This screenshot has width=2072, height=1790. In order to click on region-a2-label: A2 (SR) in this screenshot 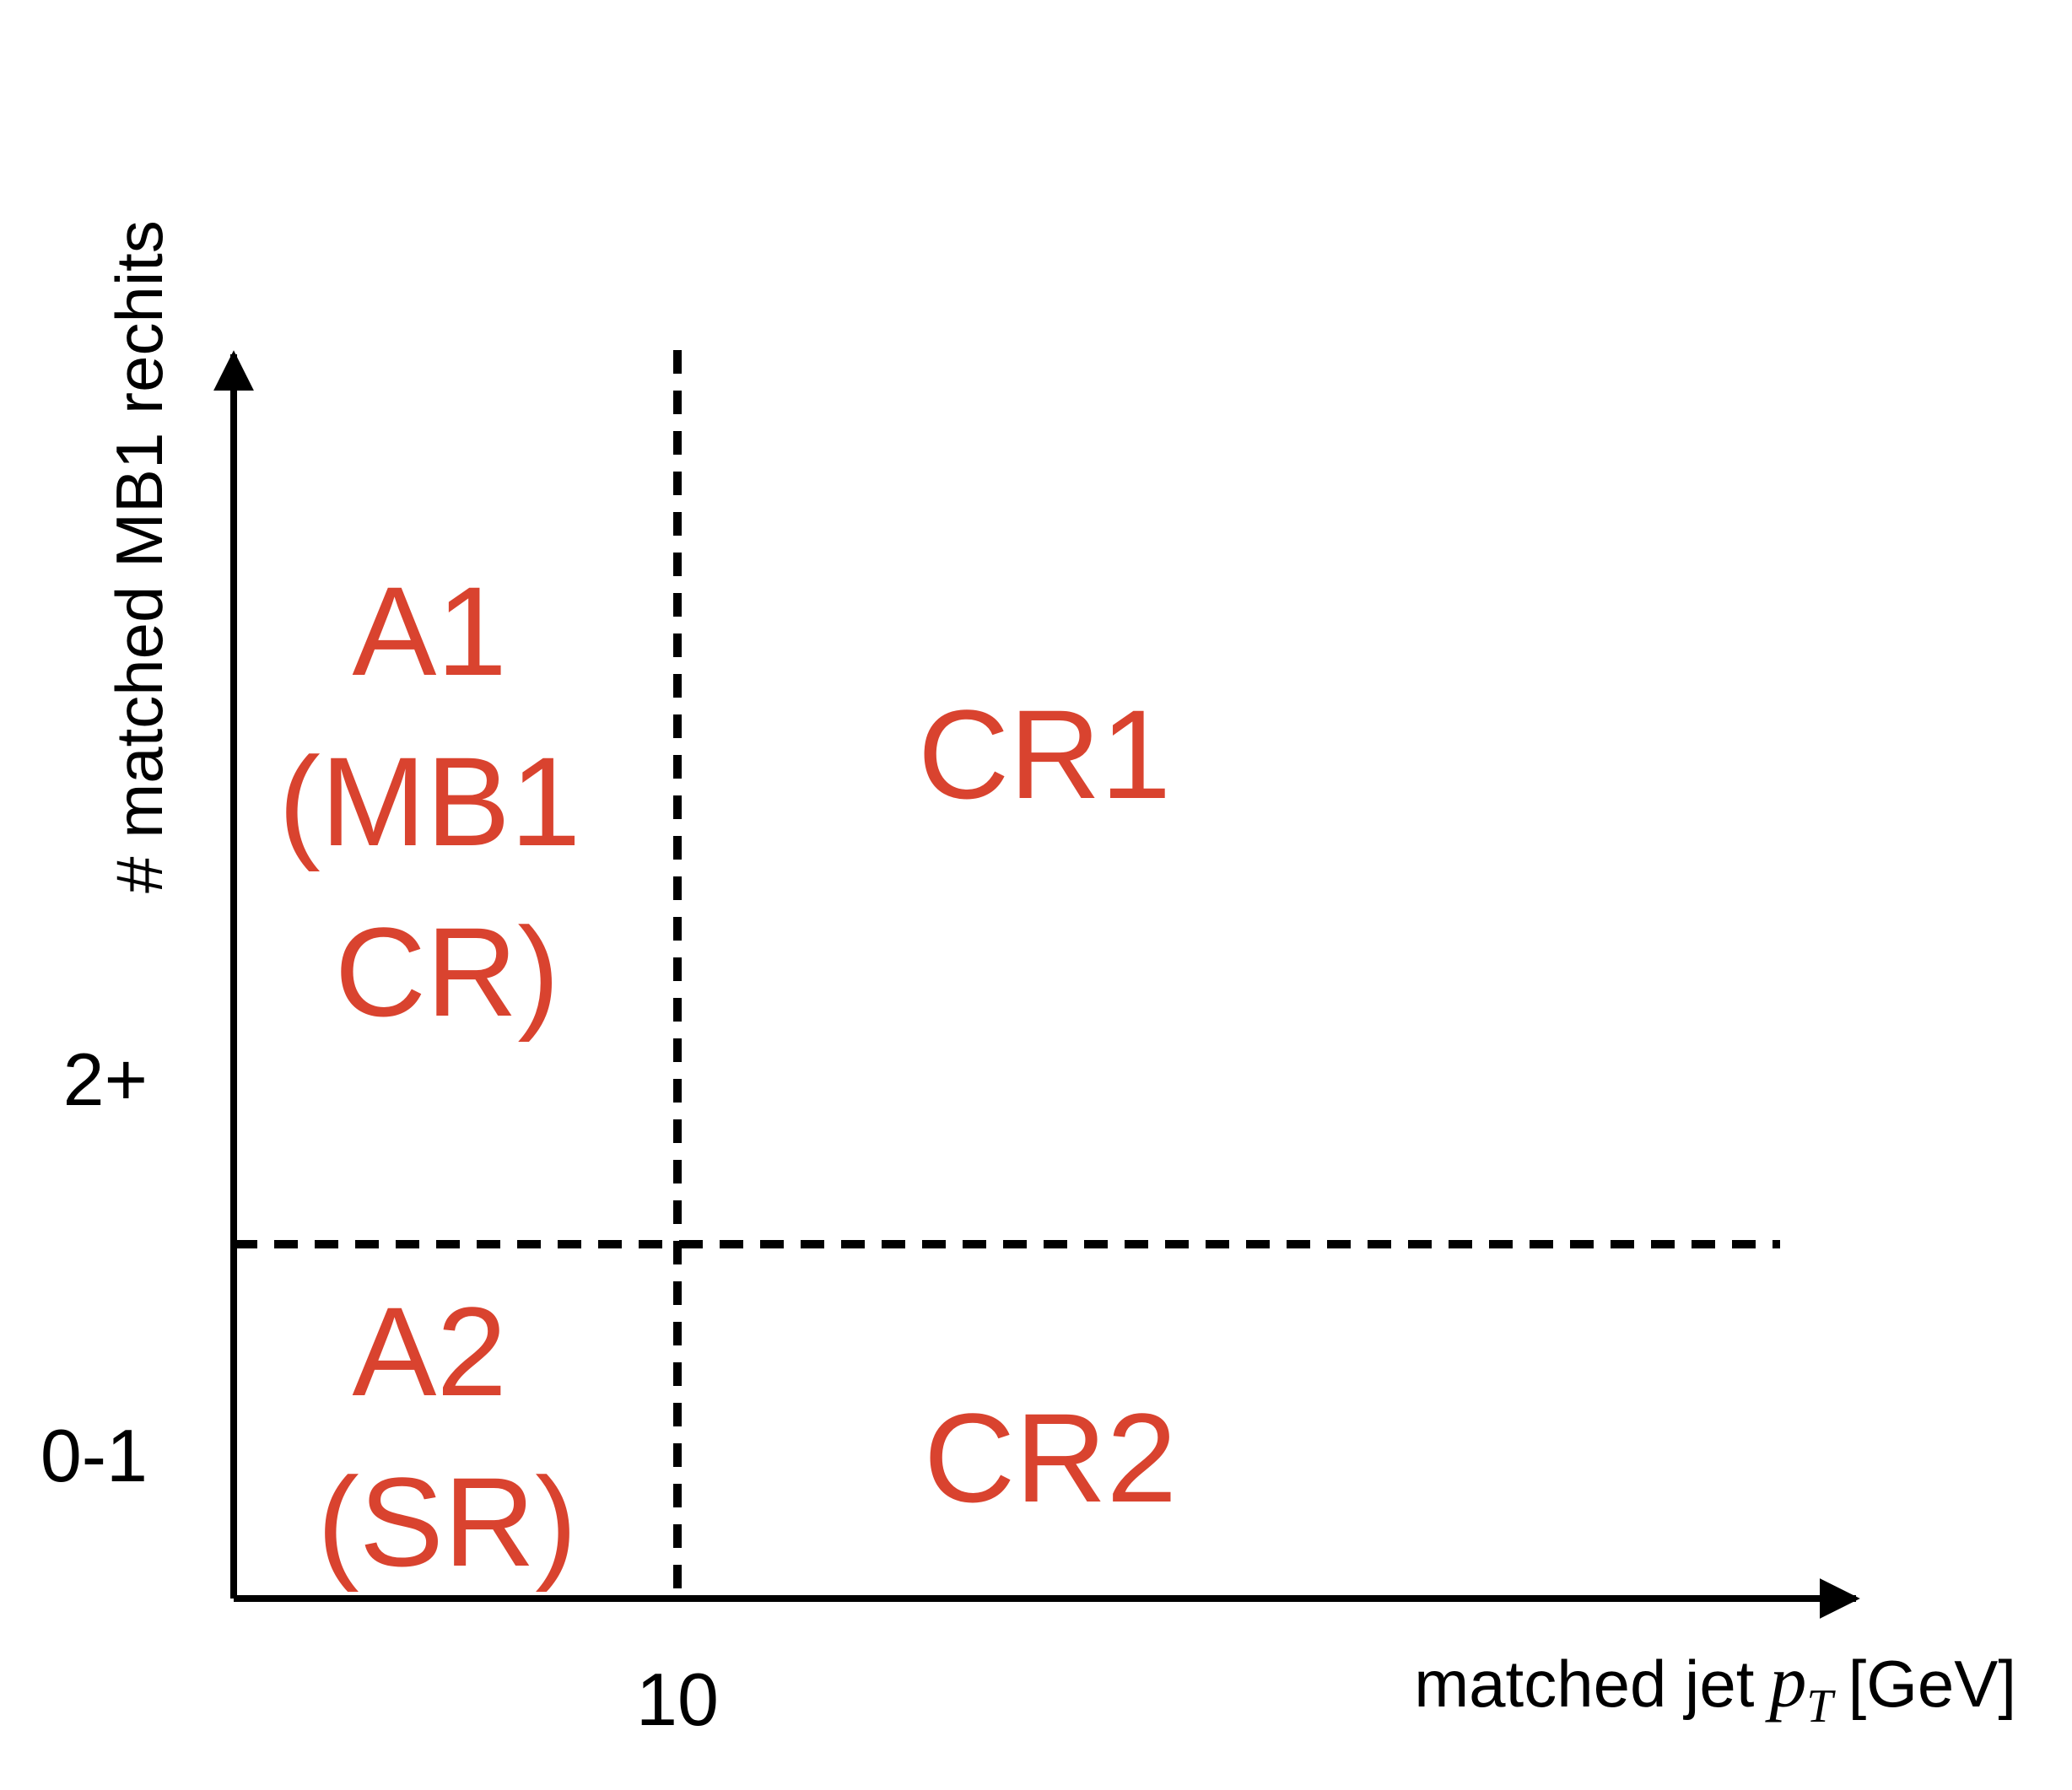, I will do `click(447, 1436)`.